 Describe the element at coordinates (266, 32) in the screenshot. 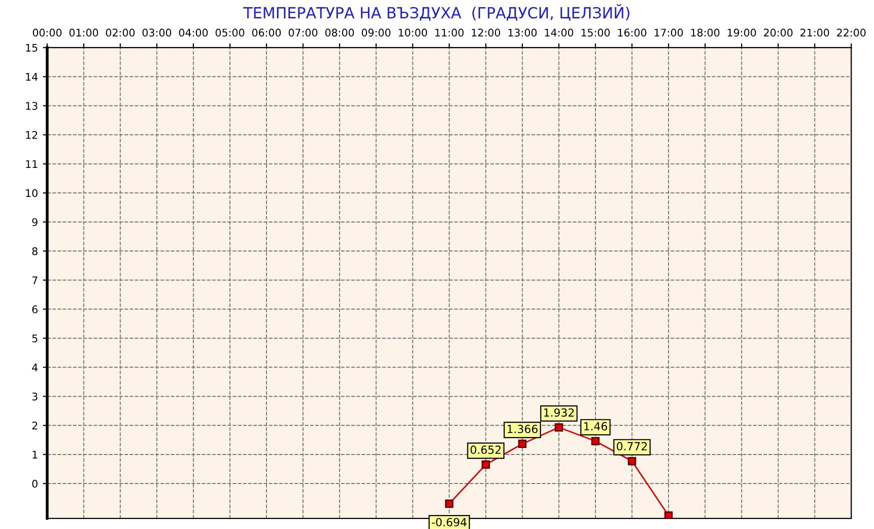

I see `x-tick-label: 06:00` at that location.